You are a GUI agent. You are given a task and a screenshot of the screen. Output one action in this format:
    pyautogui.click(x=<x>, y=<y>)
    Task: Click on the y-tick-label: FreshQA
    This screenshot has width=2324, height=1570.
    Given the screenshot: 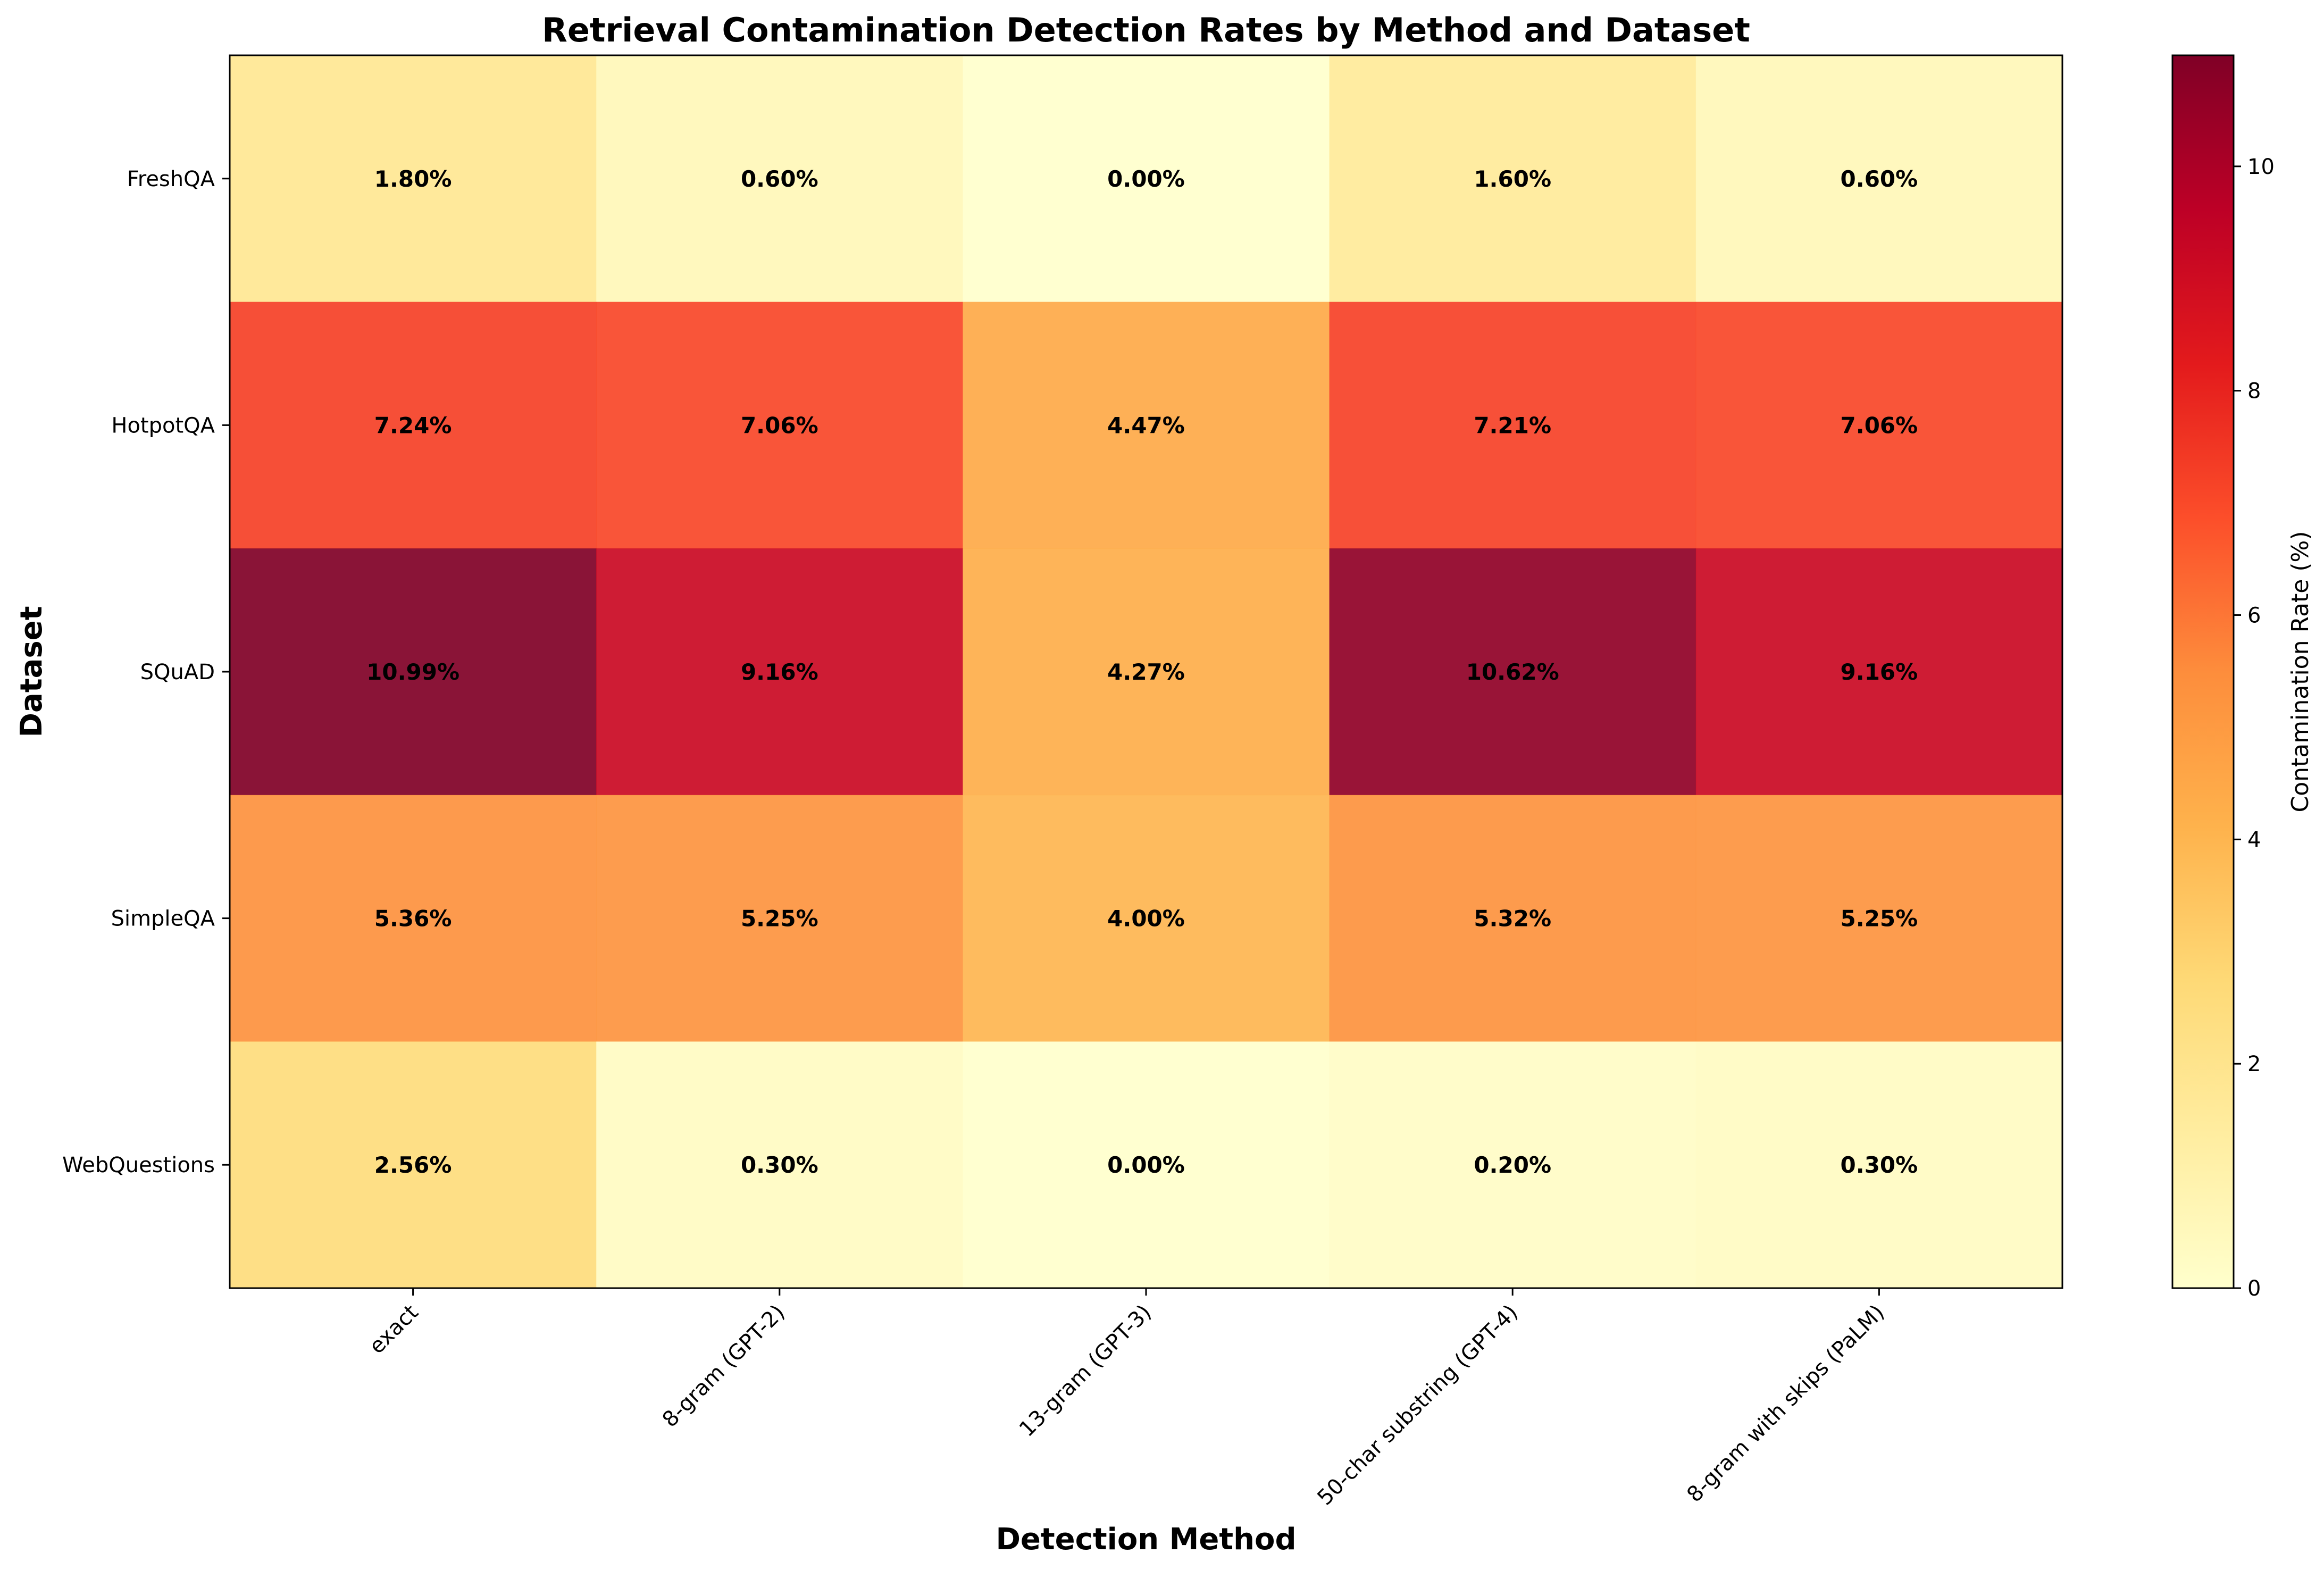 What is the action you would take?
    pyautogui.click(x=171, y=179)
    